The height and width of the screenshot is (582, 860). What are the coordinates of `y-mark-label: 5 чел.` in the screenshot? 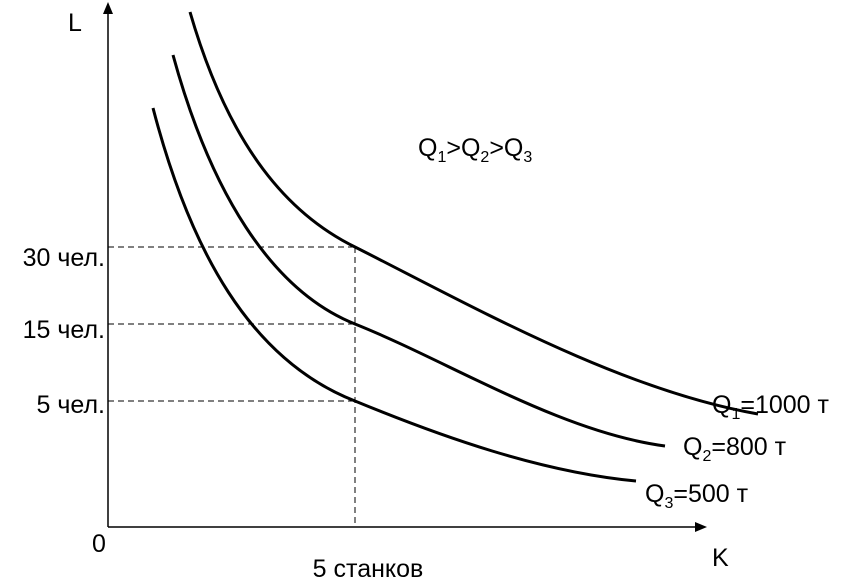 It's located at (71, 405).